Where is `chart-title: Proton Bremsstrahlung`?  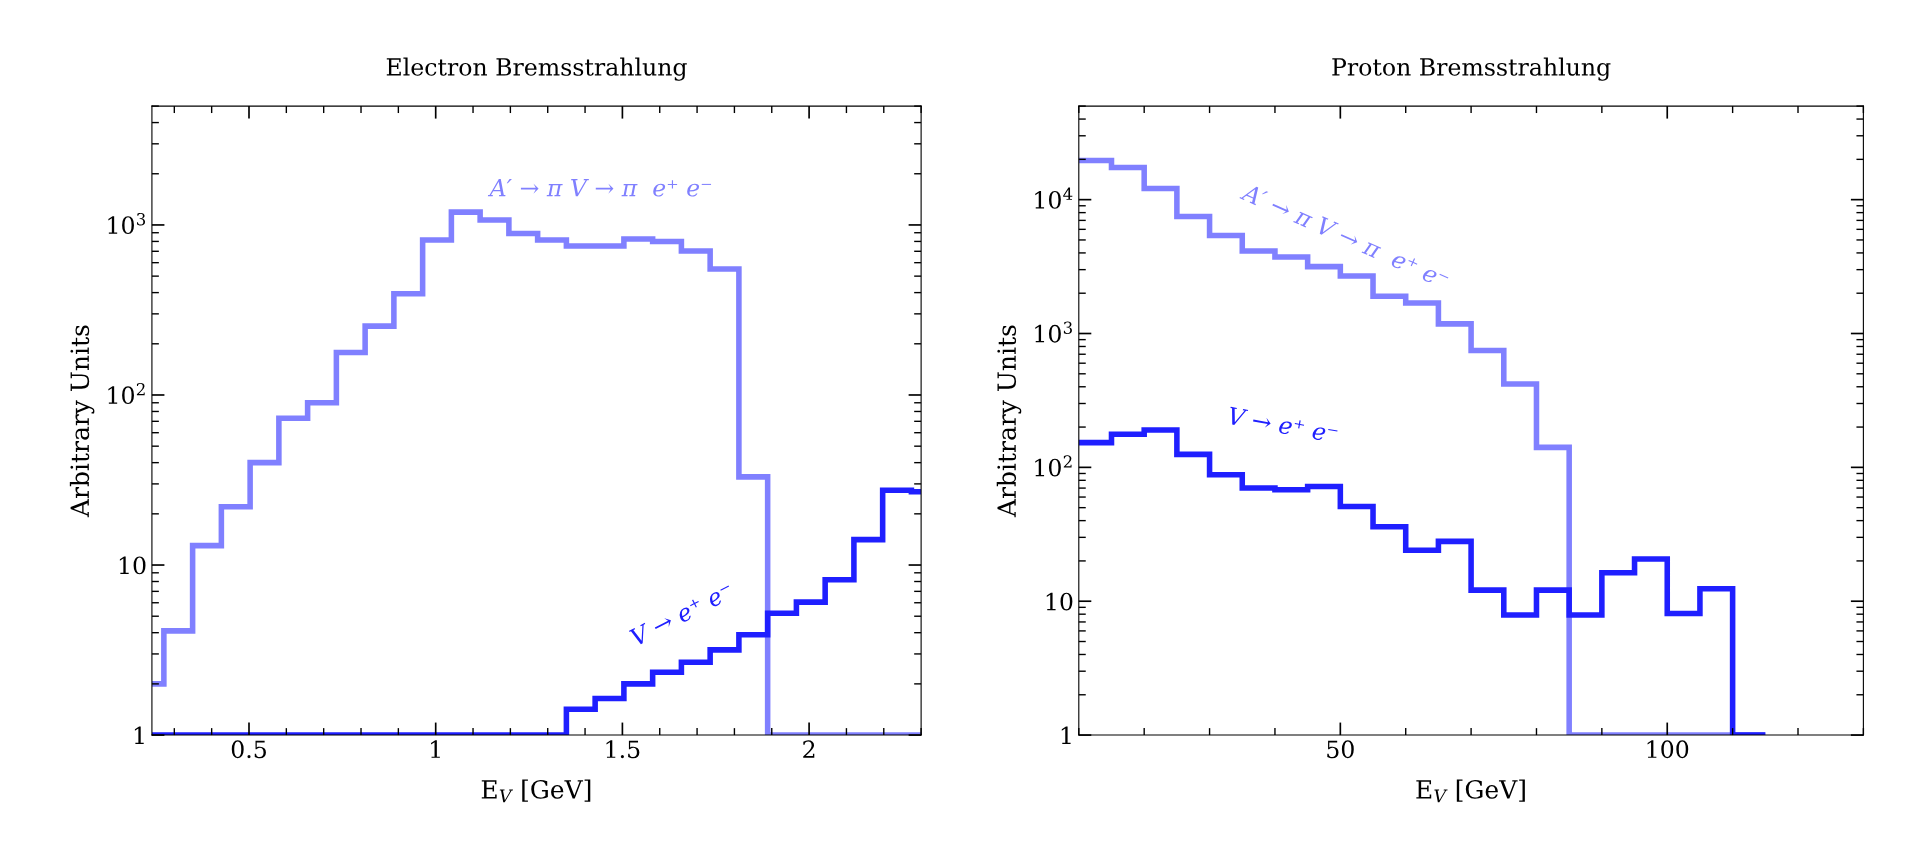
chart-title: Proton Bremsstrahlung is located at coordinates (1471, 69).